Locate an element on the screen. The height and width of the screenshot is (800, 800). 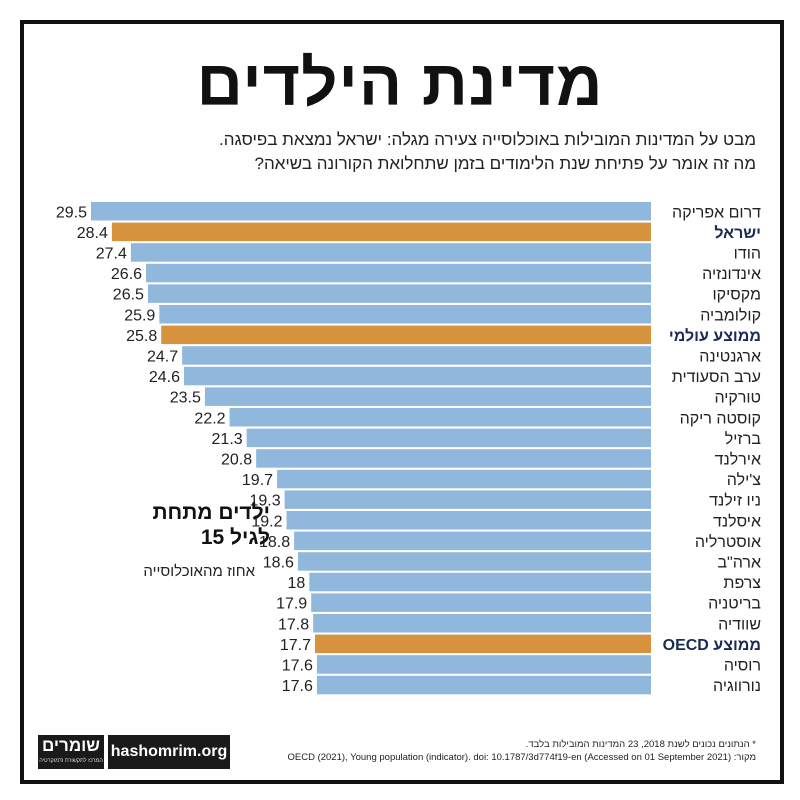
bar-value-label: 26.6 is located at coordinates (126, 274).